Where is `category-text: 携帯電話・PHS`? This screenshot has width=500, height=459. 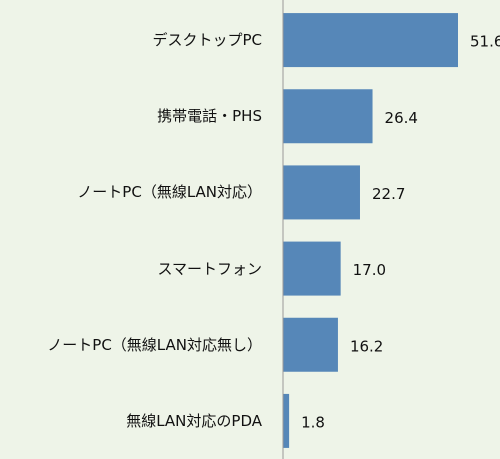
category-text: 携帯電話・PHS is located at coordinates (209, 116).